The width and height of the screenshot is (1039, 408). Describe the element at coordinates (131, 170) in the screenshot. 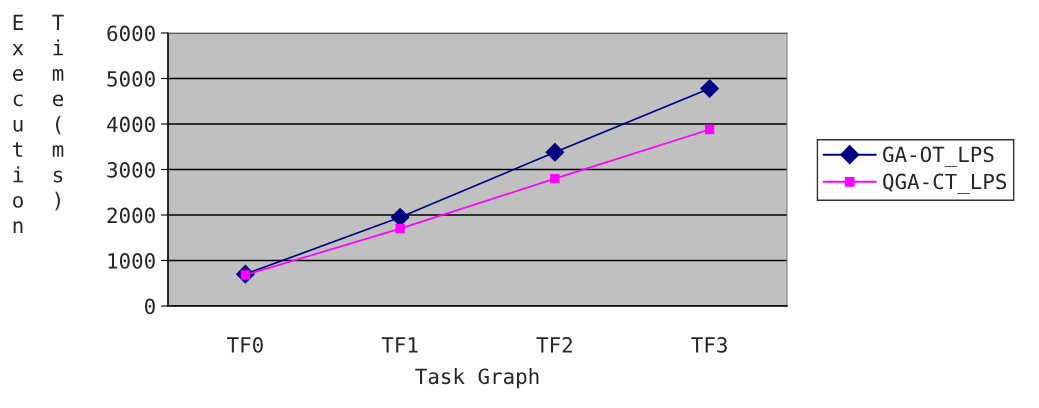

I see `y-tick-label: 3000` at that location.